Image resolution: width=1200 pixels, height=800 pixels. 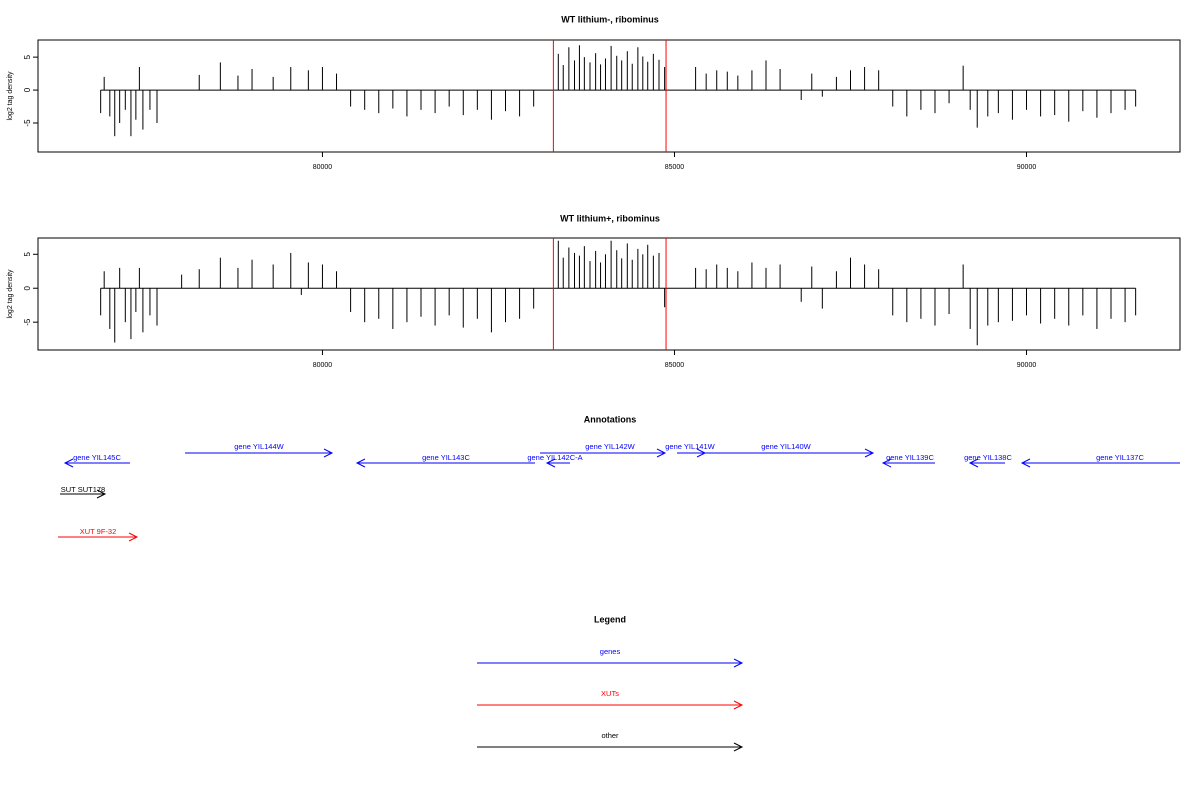 I want to click on feature-label: gene YIL139C, so click(x=910, y=457).